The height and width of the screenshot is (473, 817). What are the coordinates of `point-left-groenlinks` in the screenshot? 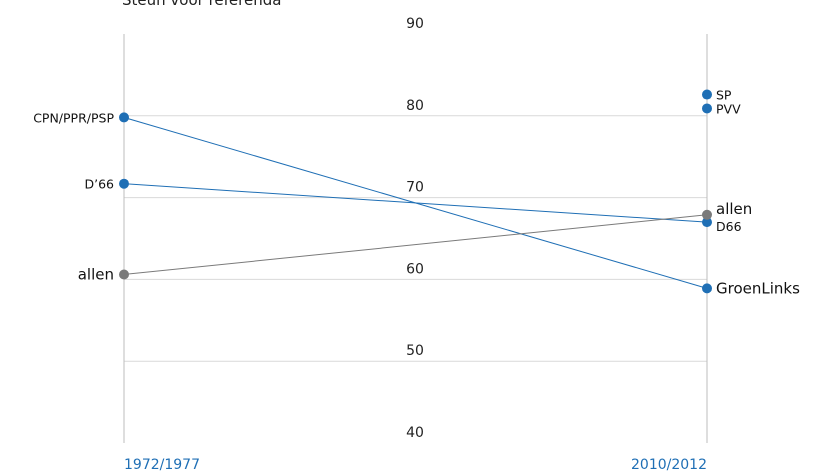 It's located at (124, 117).